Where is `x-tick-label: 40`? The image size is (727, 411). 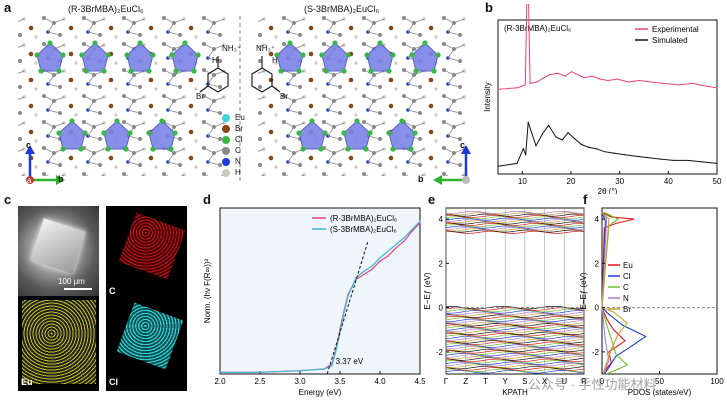
x-tick-label: 40 is located at coordinates (668, 181).